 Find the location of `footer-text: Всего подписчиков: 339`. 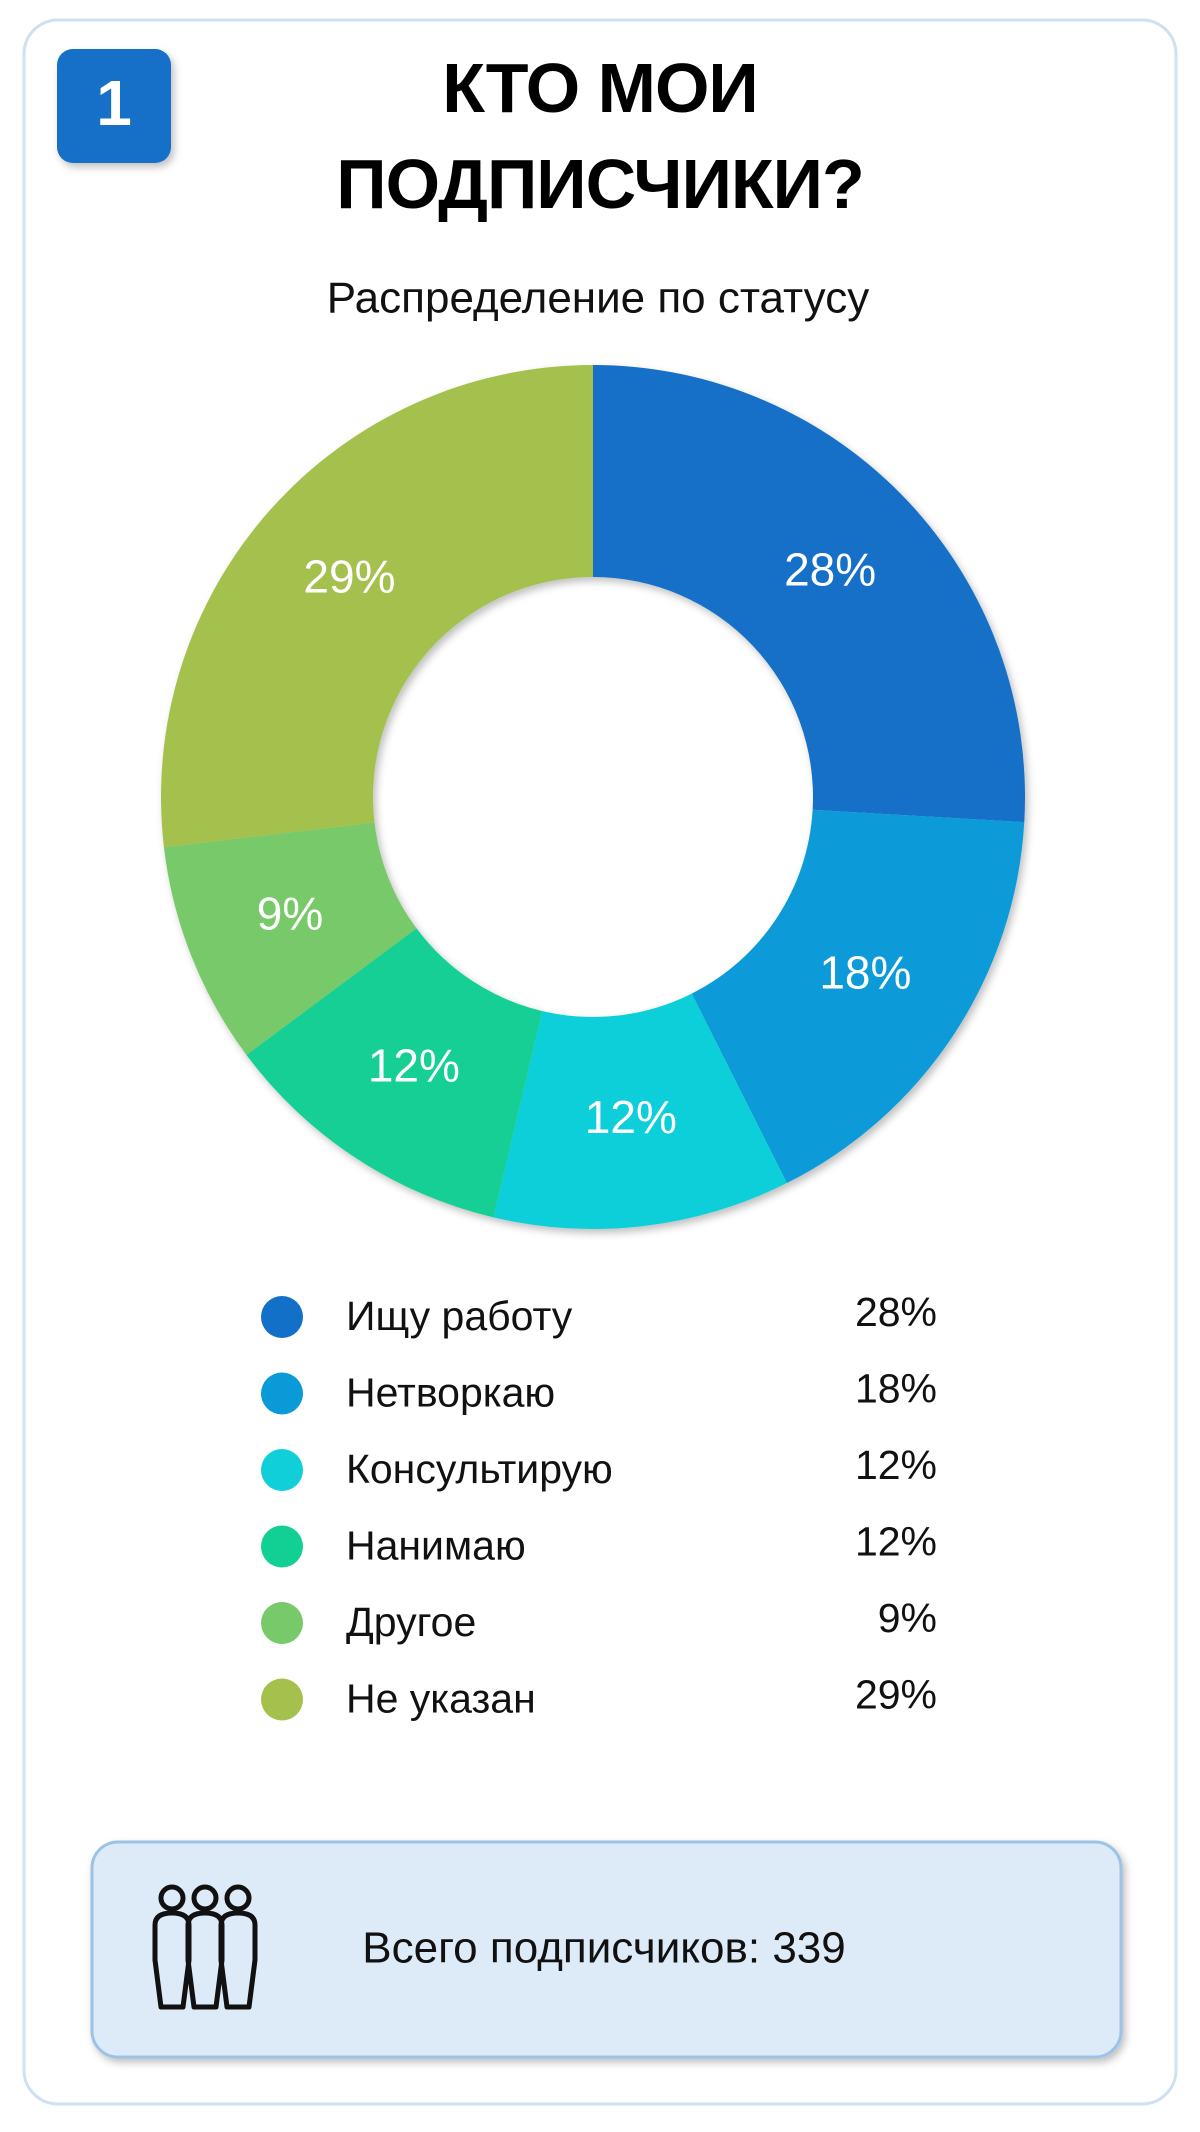

footer-text: Всего подписчиков: 339 is located at coordinates (603, 1948).